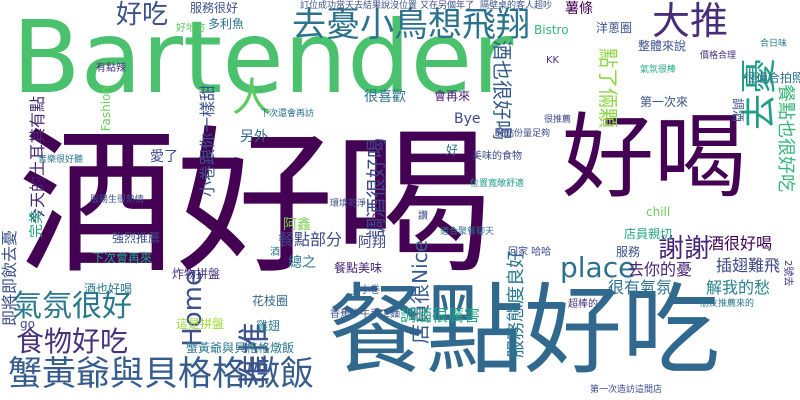  I want to click on cloud-word: Fashion, so click(106, 109).